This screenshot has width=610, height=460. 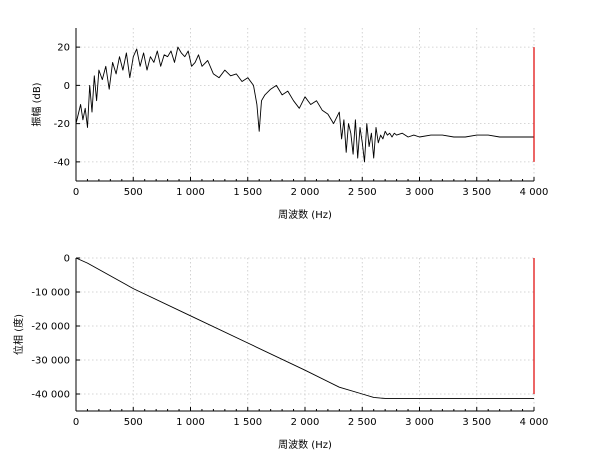 What do you see at coordinates (419, 422) in the screenshot?
I see `phase-x-tick-label-6: 3 000` at bounding box center [419, 422].